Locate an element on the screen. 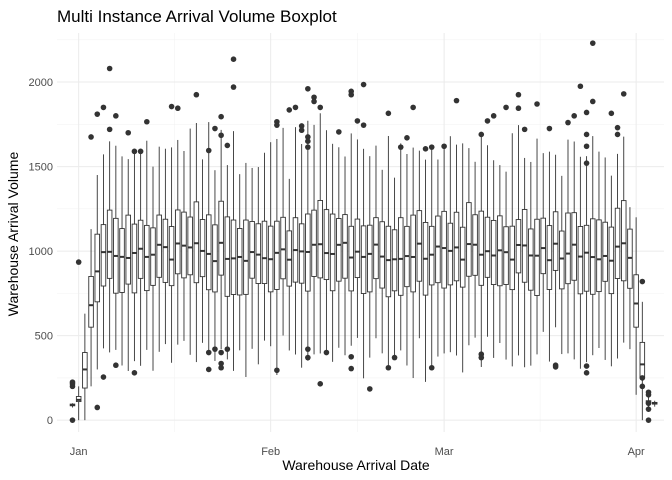 The width and height of the screenshot is (672, 480). x-axis-ticks: Jan Feb Mar Apr is located at coordinates (357, 452).